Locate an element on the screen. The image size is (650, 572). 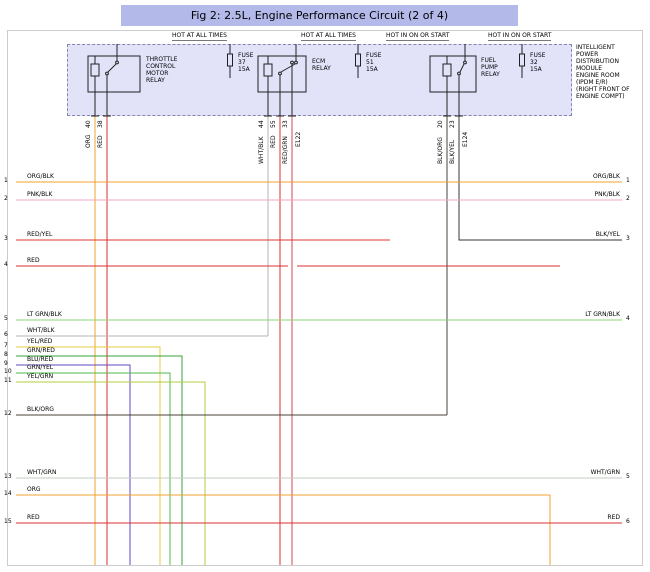
fuse-32-label: FUSE 32 15A is located at coordinates (538, 62).